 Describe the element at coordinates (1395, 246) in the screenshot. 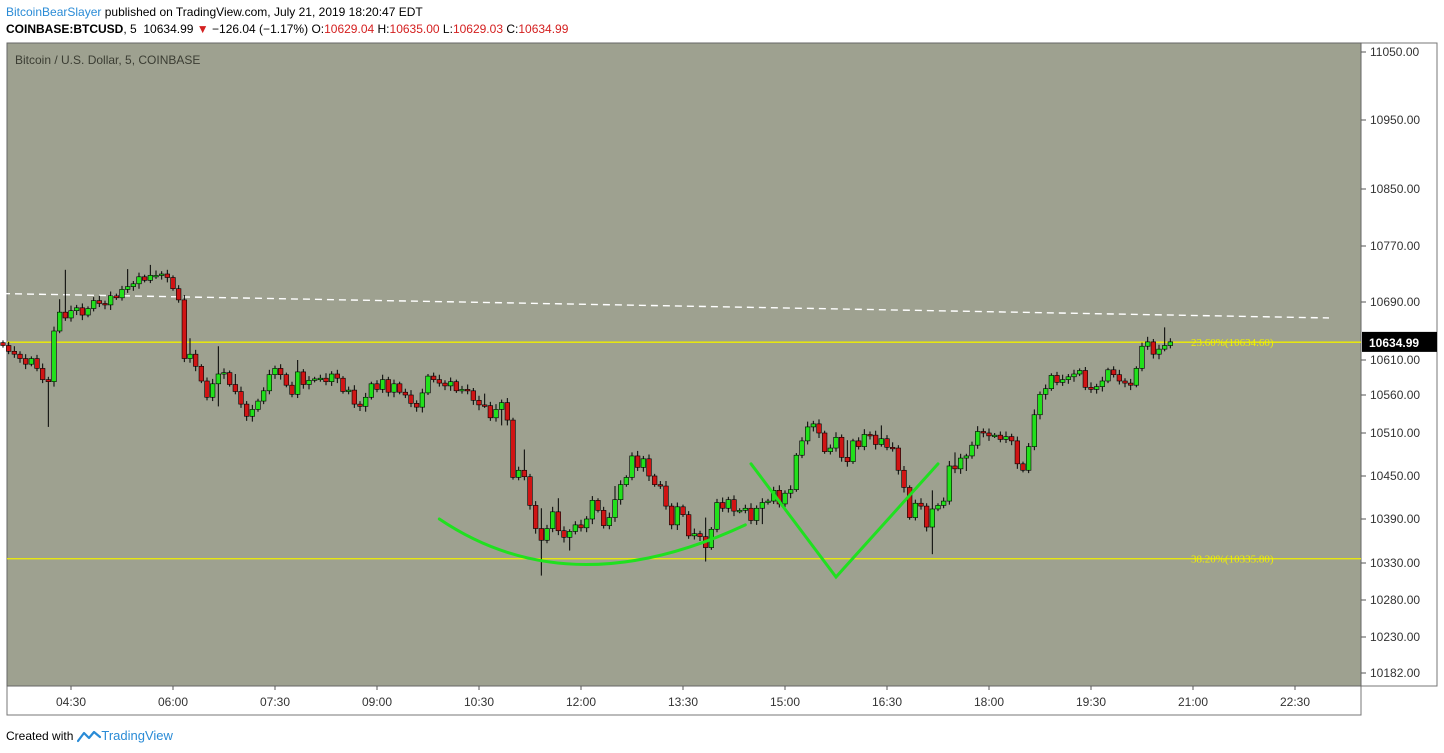

I see `y-tick-label: 10770.00` at that location.